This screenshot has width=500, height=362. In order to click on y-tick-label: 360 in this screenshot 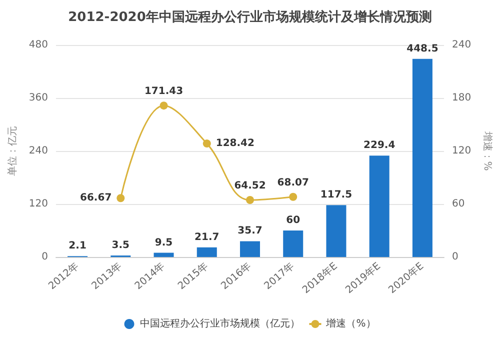, I will do `click(38, 98)`.